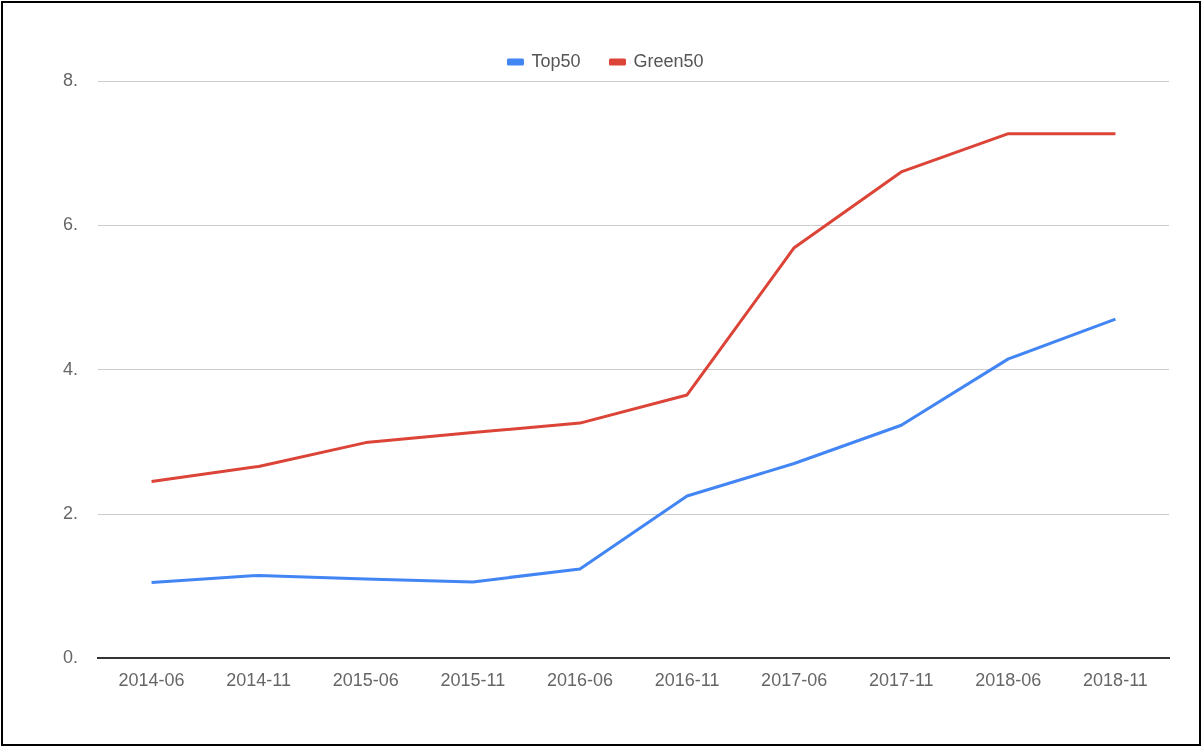  Describe the element at coordinates (556, 60) in the screenshot. I see `legend-label: Top50` at that location.